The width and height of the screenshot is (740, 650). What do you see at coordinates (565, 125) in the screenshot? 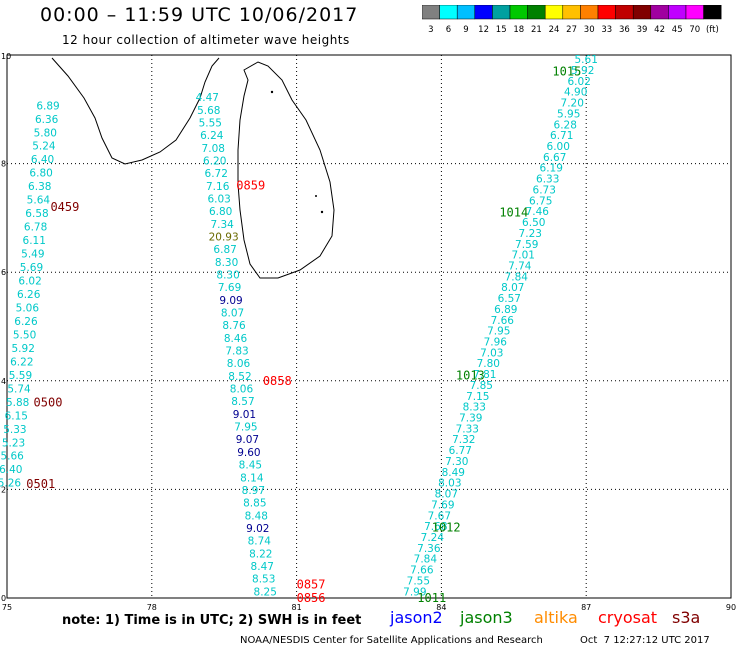
I see `swh-value: 6.28` at bounding box center [565, 125].